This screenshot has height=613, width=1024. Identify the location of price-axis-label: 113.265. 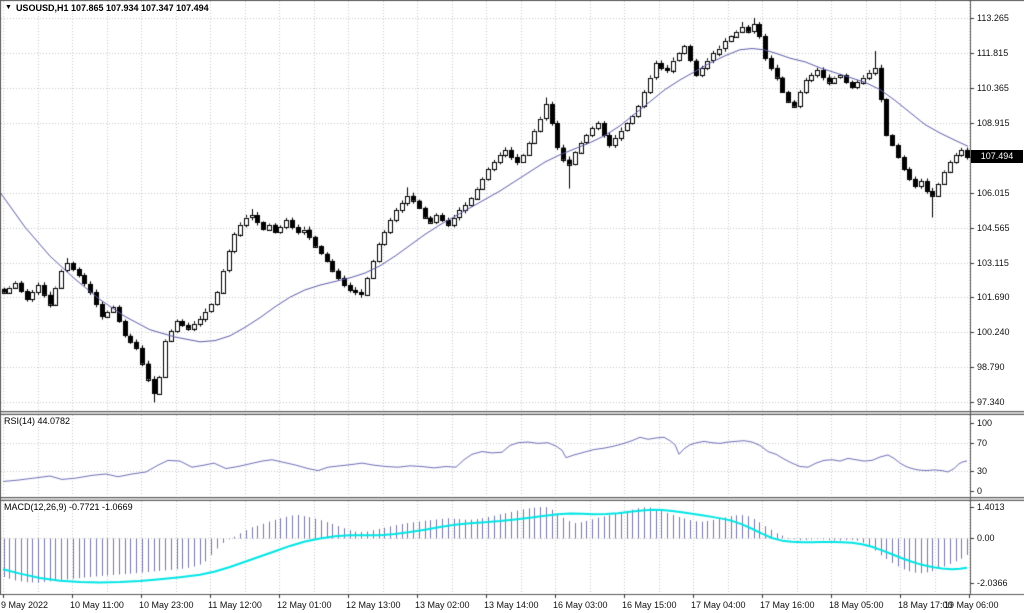
(993, 18).